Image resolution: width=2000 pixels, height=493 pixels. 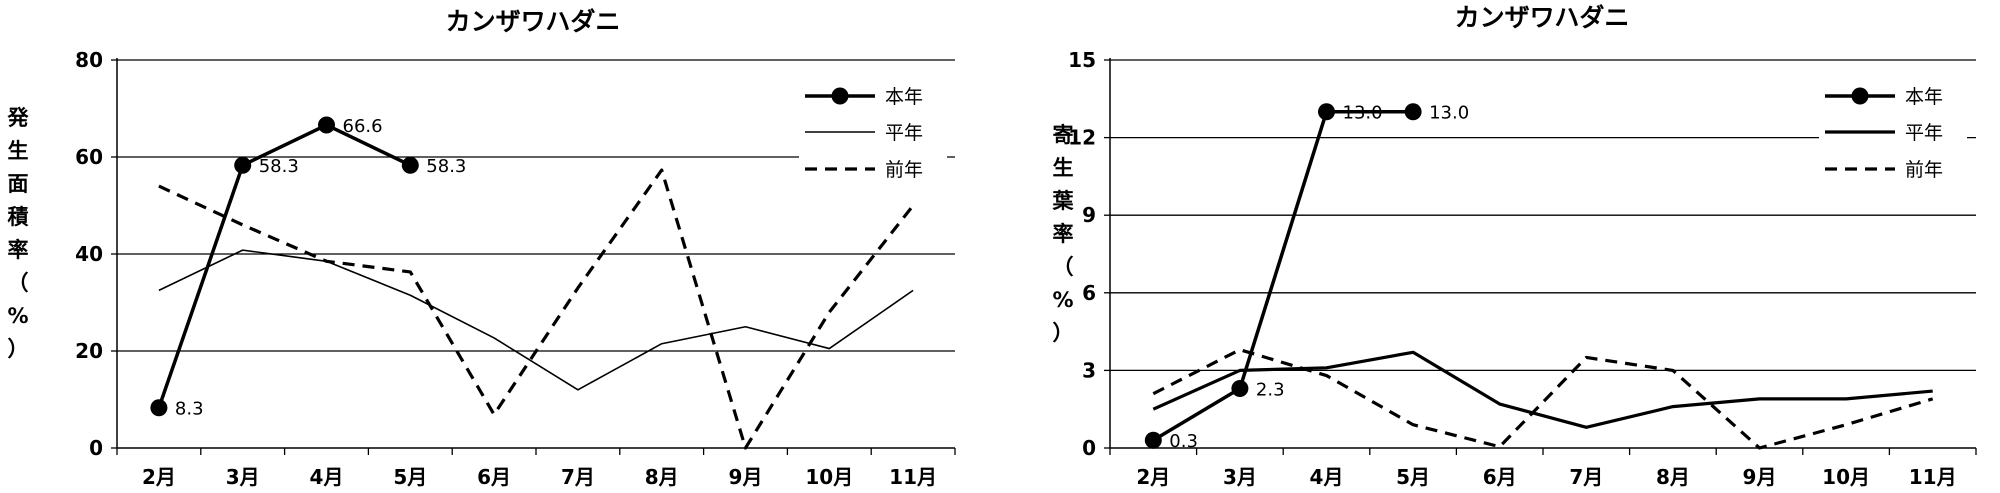 I want to click on data-label: 0.3, so click(x=1183, y=441).